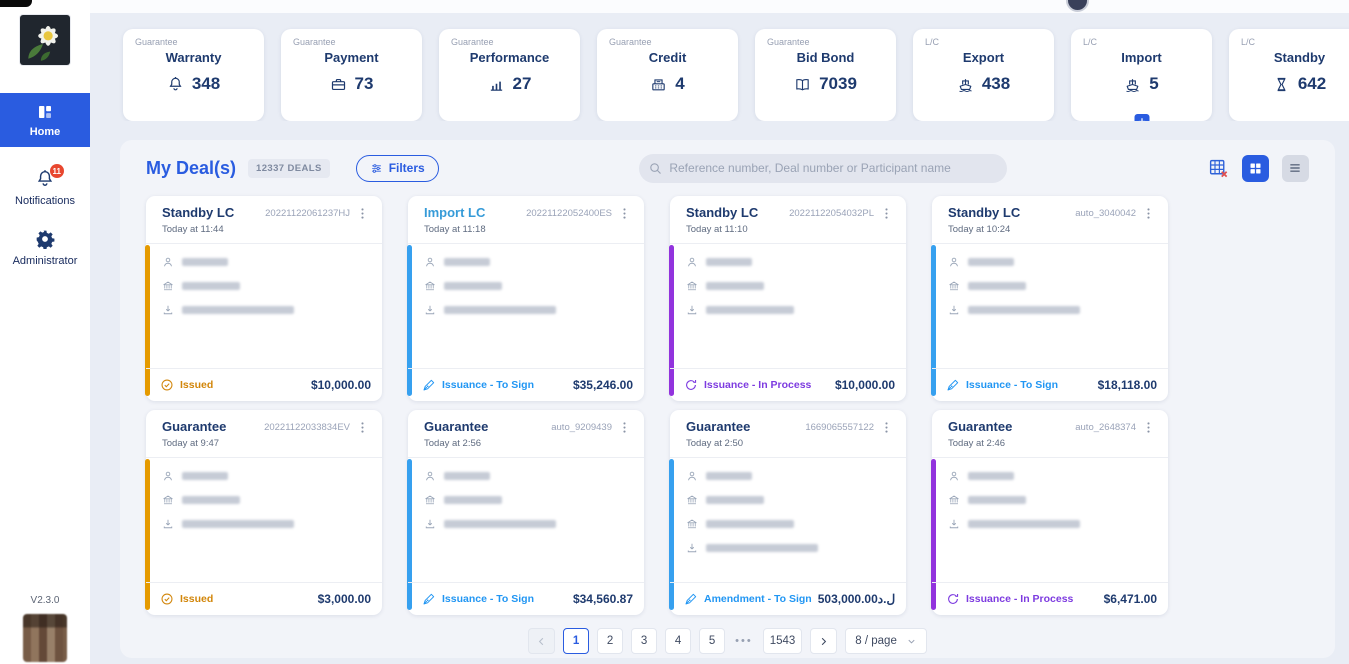 This screenshot has height=664, width=1349. Describe the element at coordinates (289, 168) in the screenshot. I see `deals-count-badge: 12337 DEALS` at that location.